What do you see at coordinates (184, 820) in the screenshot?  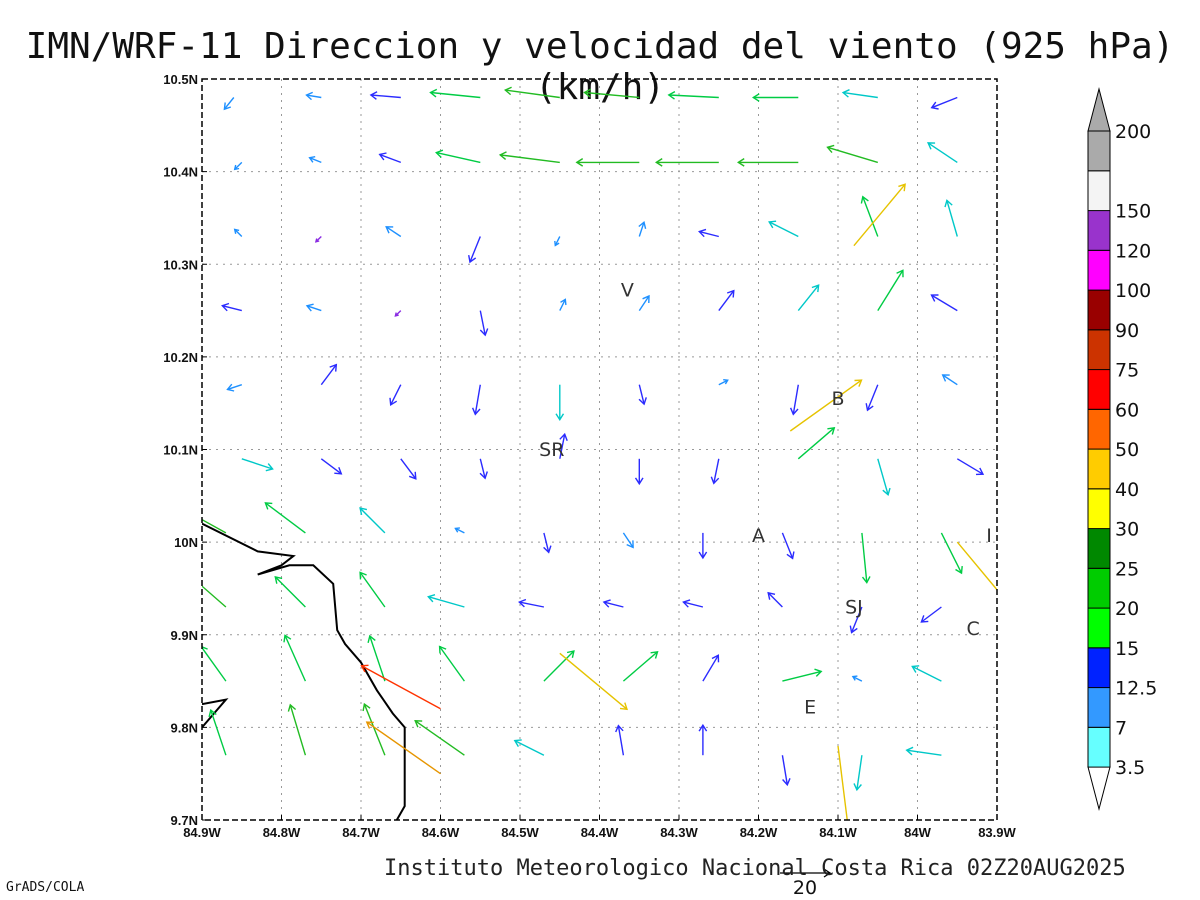 I see `y-tick-label: 9.7N` at bounding box center [184, 820].